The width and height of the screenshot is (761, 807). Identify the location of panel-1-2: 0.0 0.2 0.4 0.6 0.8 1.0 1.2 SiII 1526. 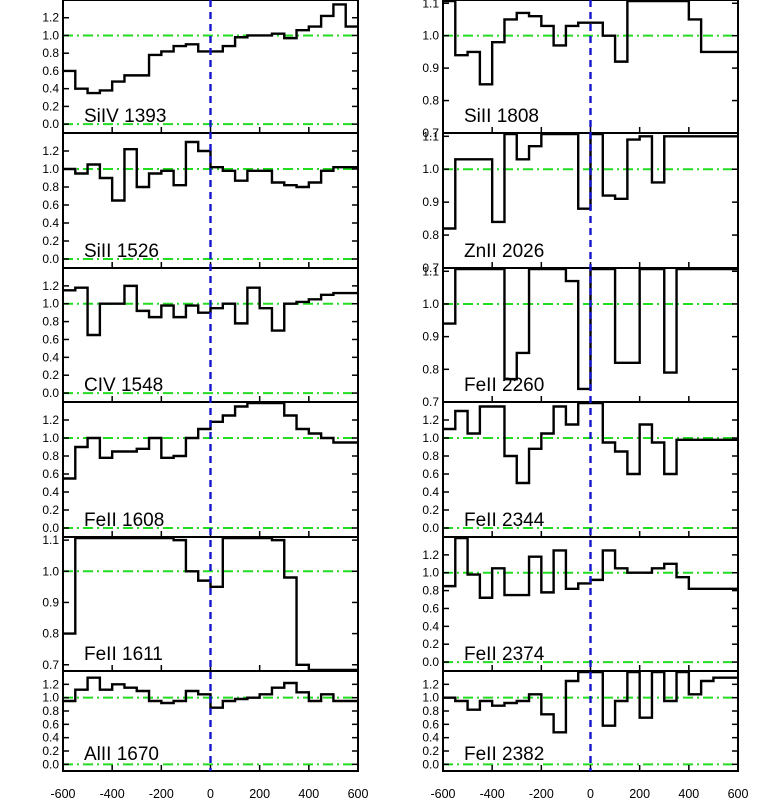
(200, 200).